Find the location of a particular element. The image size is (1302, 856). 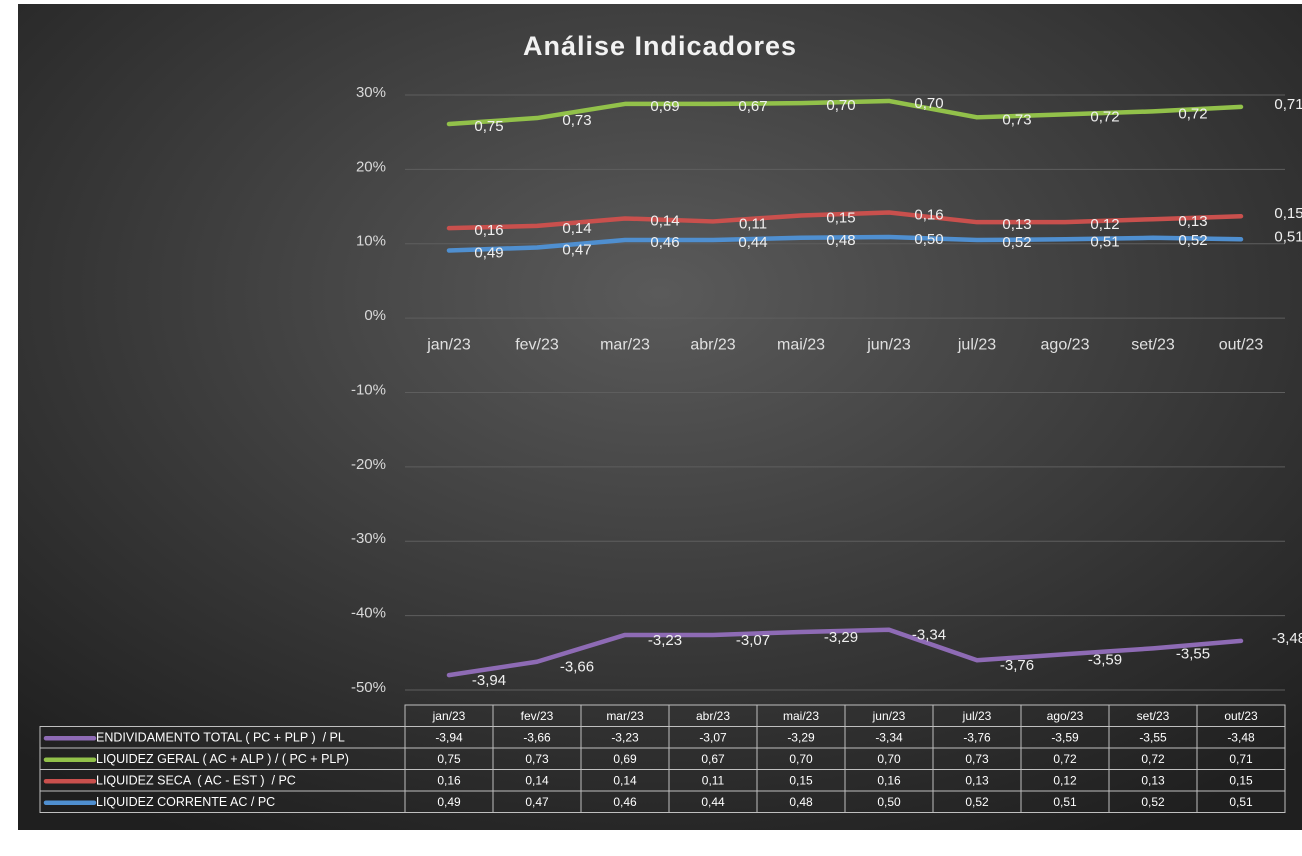

table-cell: 0,14 is located at coordinates (537, 780).